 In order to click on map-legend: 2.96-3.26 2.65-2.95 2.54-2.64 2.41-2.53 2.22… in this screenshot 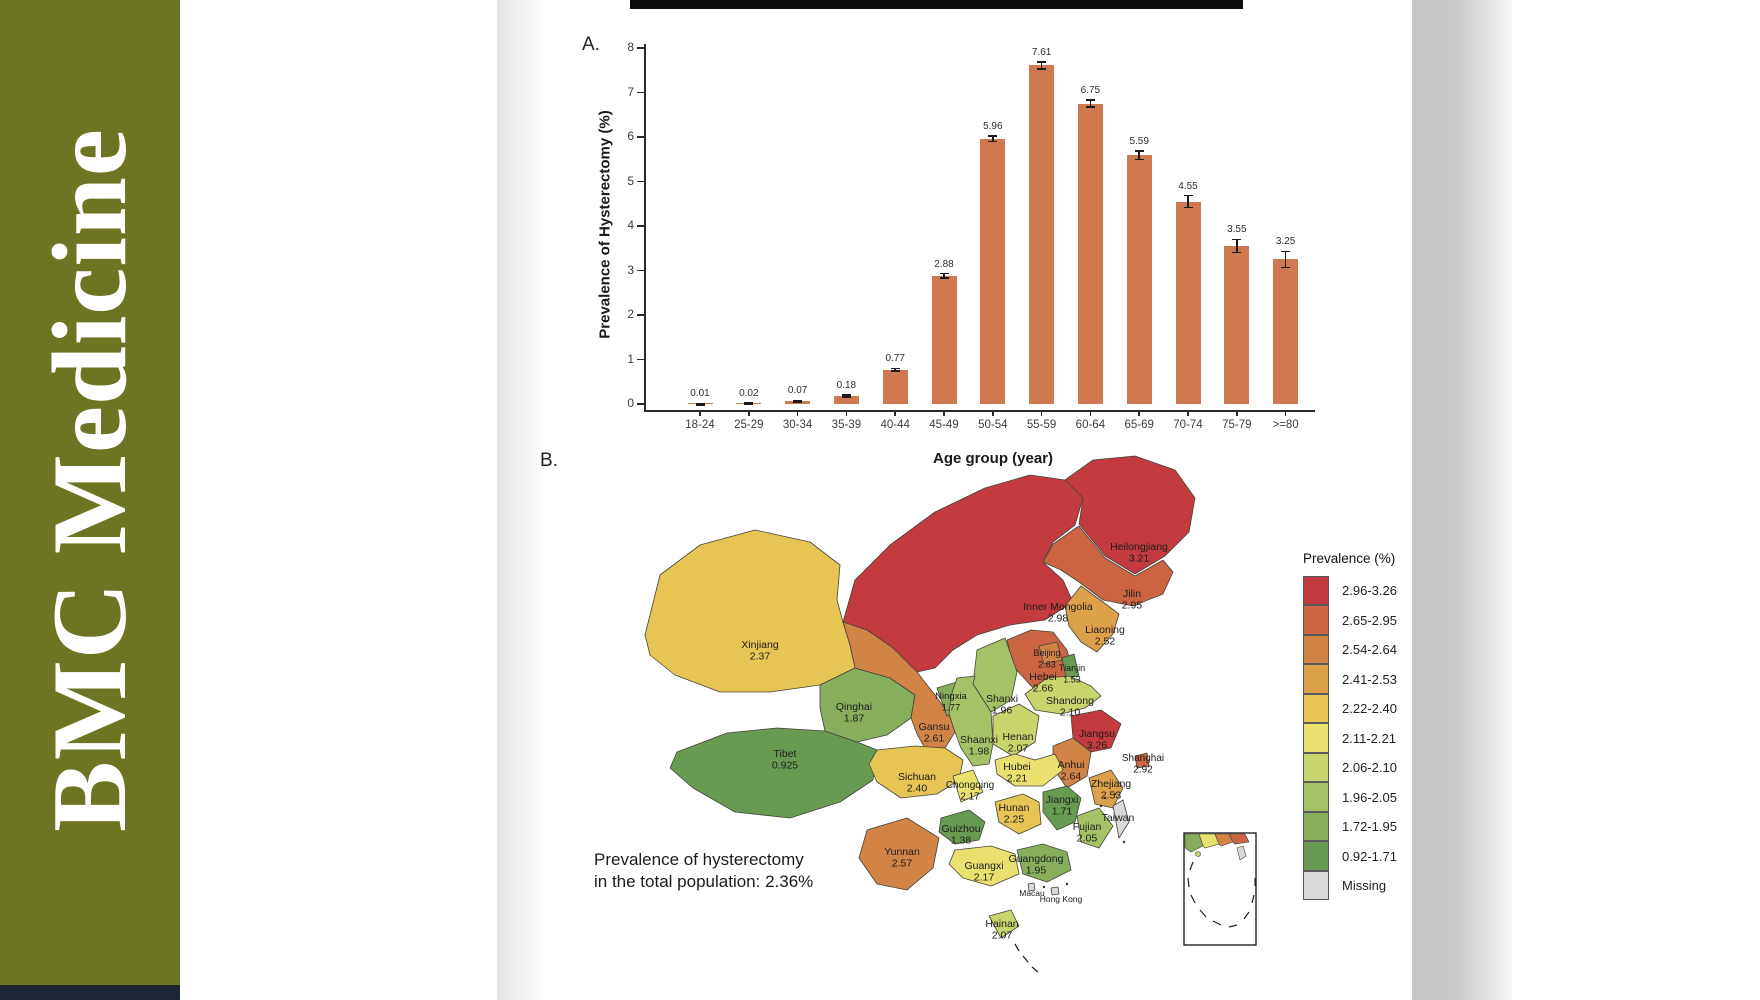, I will do `click(1350, 738)`.